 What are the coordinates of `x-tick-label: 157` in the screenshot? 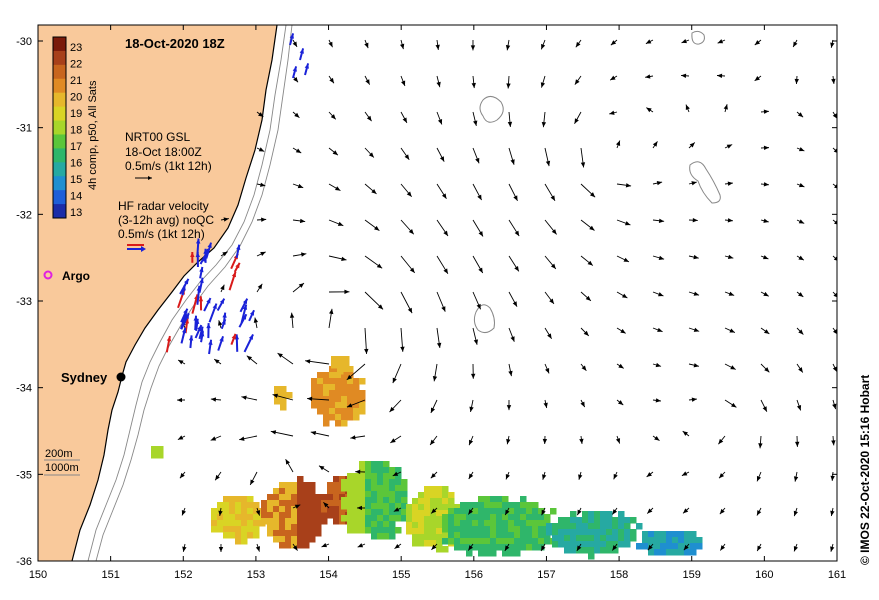 It's located at (546, 575).